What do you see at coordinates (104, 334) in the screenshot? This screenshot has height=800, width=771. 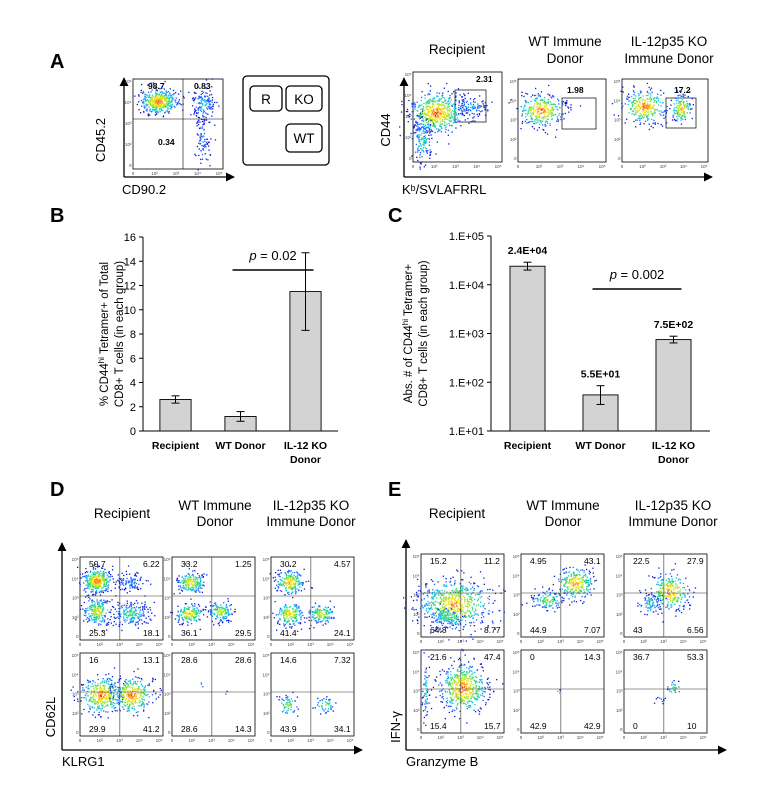 I see `y-axis-label: % CD44hi Tetramer+ of Total` at bounding box center [104, 334].